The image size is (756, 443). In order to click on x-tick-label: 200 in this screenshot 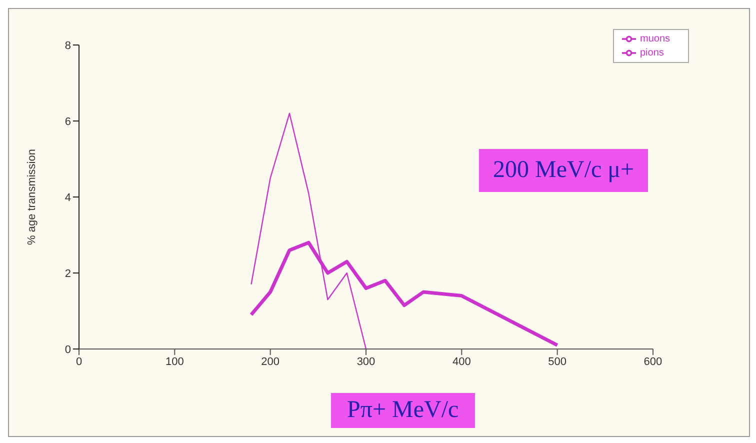, I will do `click(270, 362)`.